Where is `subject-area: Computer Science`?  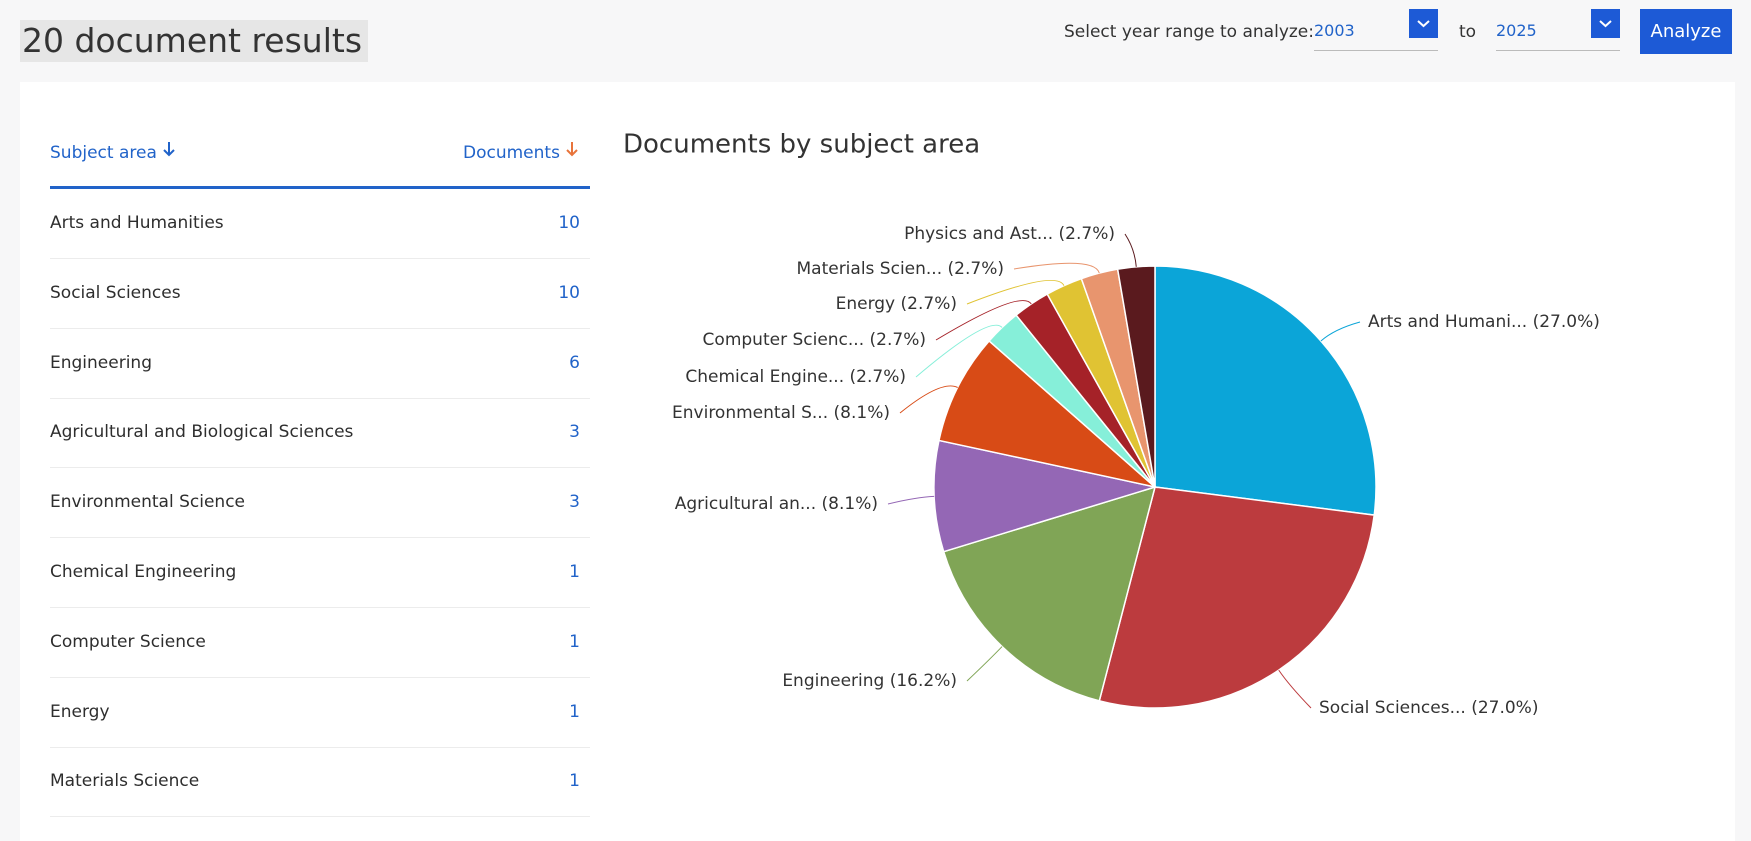
subject-area: Computer Science is located at coordinates (128, 641).